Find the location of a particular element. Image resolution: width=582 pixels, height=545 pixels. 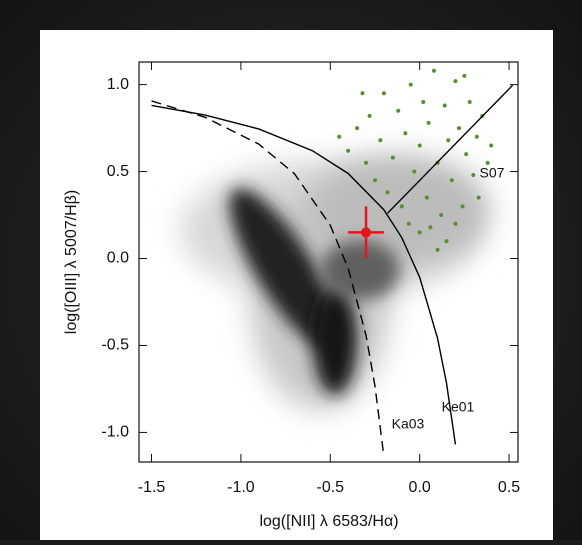

curve-label: S07 is located at coordinates (492, 173).